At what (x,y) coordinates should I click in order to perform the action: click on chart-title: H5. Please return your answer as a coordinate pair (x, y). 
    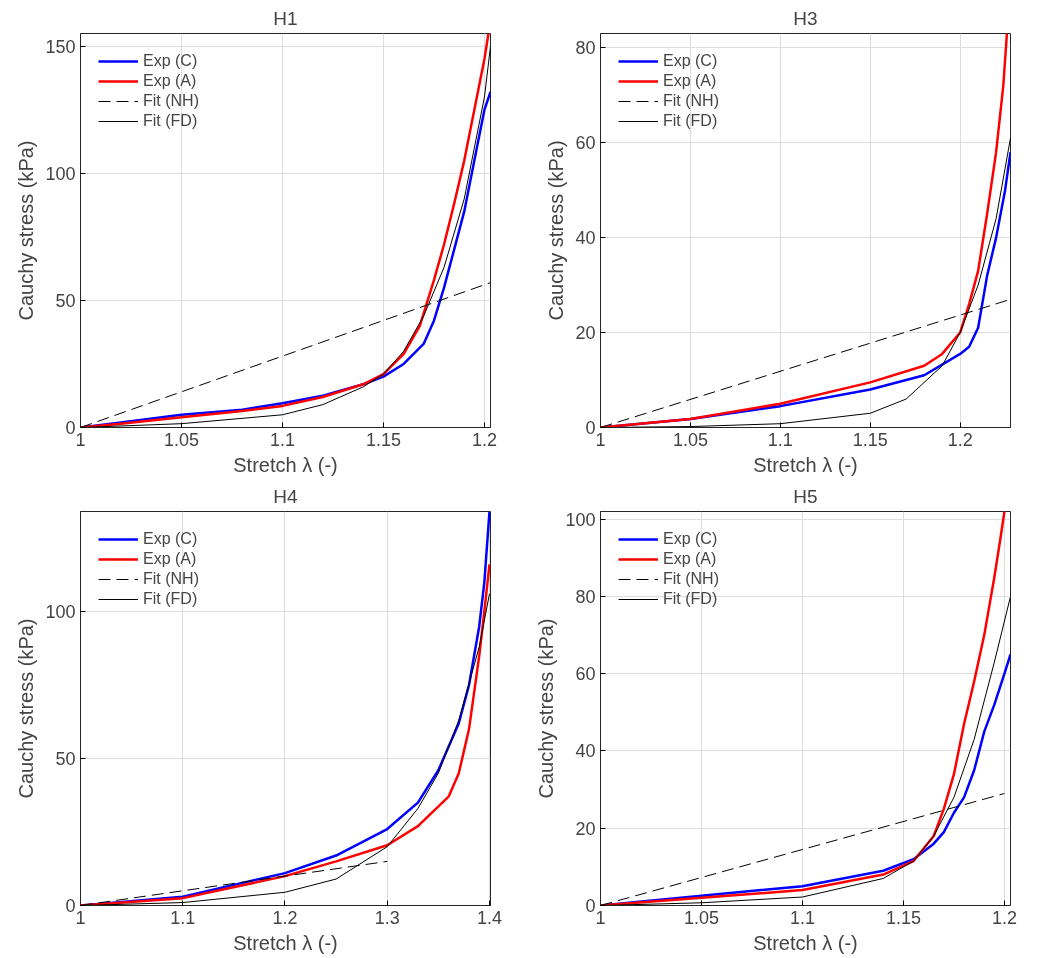
    Looking at the image, I should click on (805, 496).